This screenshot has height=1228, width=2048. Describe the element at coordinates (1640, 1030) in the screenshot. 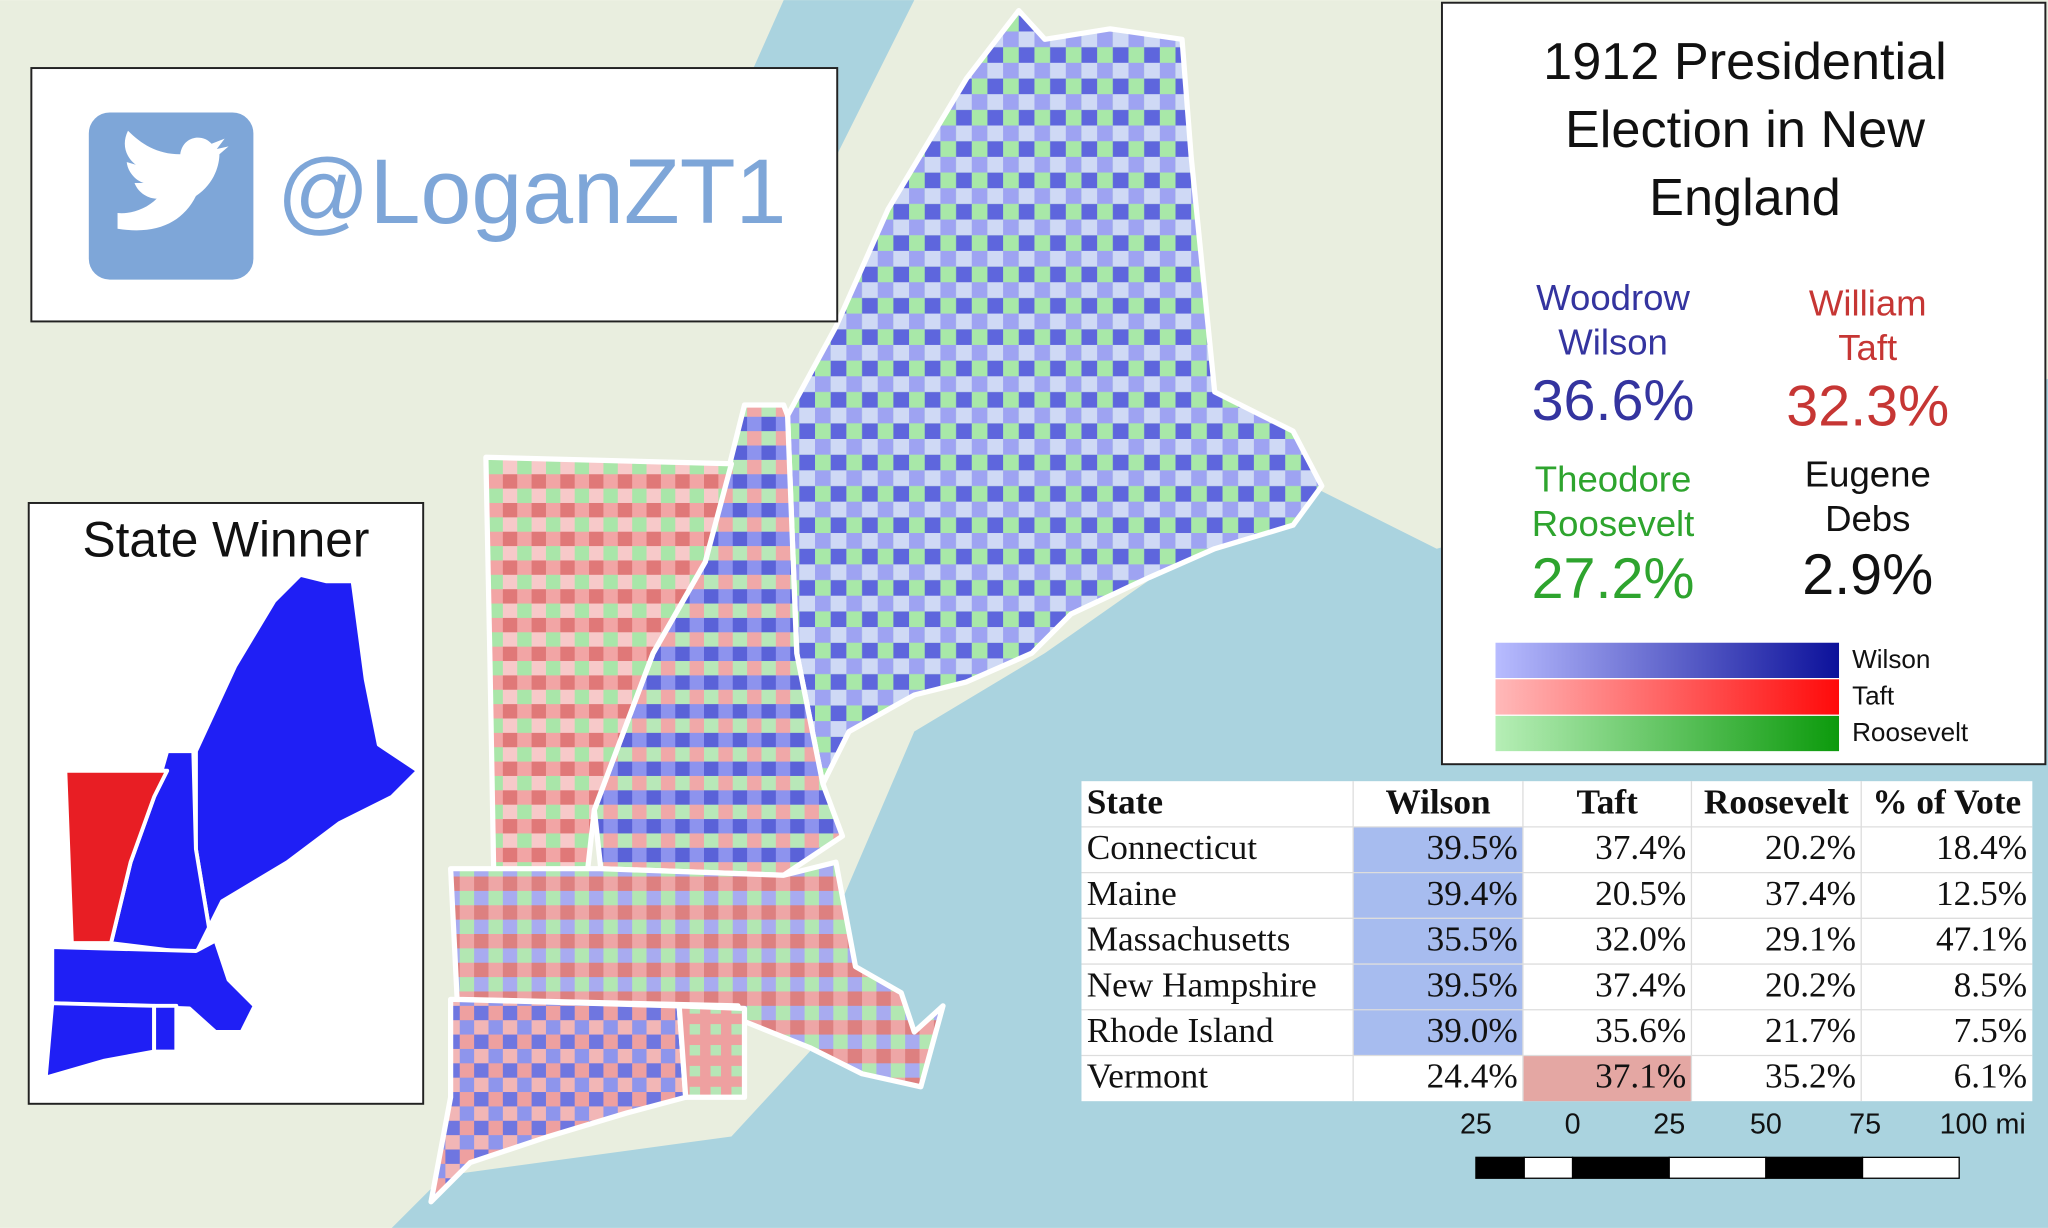

I see `table-cell: 35.6%` at that location.